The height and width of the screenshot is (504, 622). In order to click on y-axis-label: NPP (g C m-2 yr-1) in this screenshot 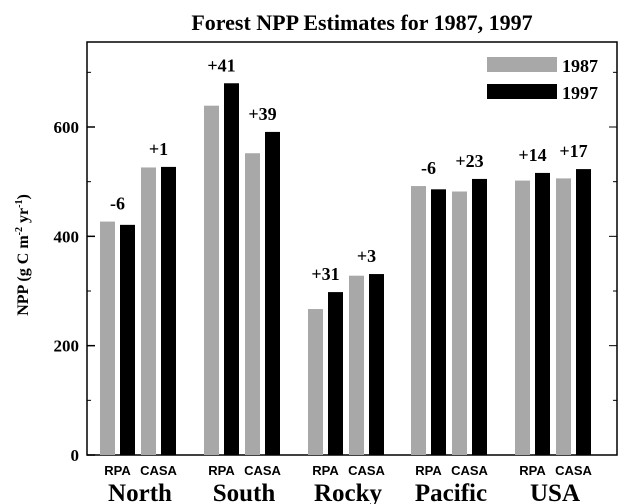, I will do `click(23, 255)`.